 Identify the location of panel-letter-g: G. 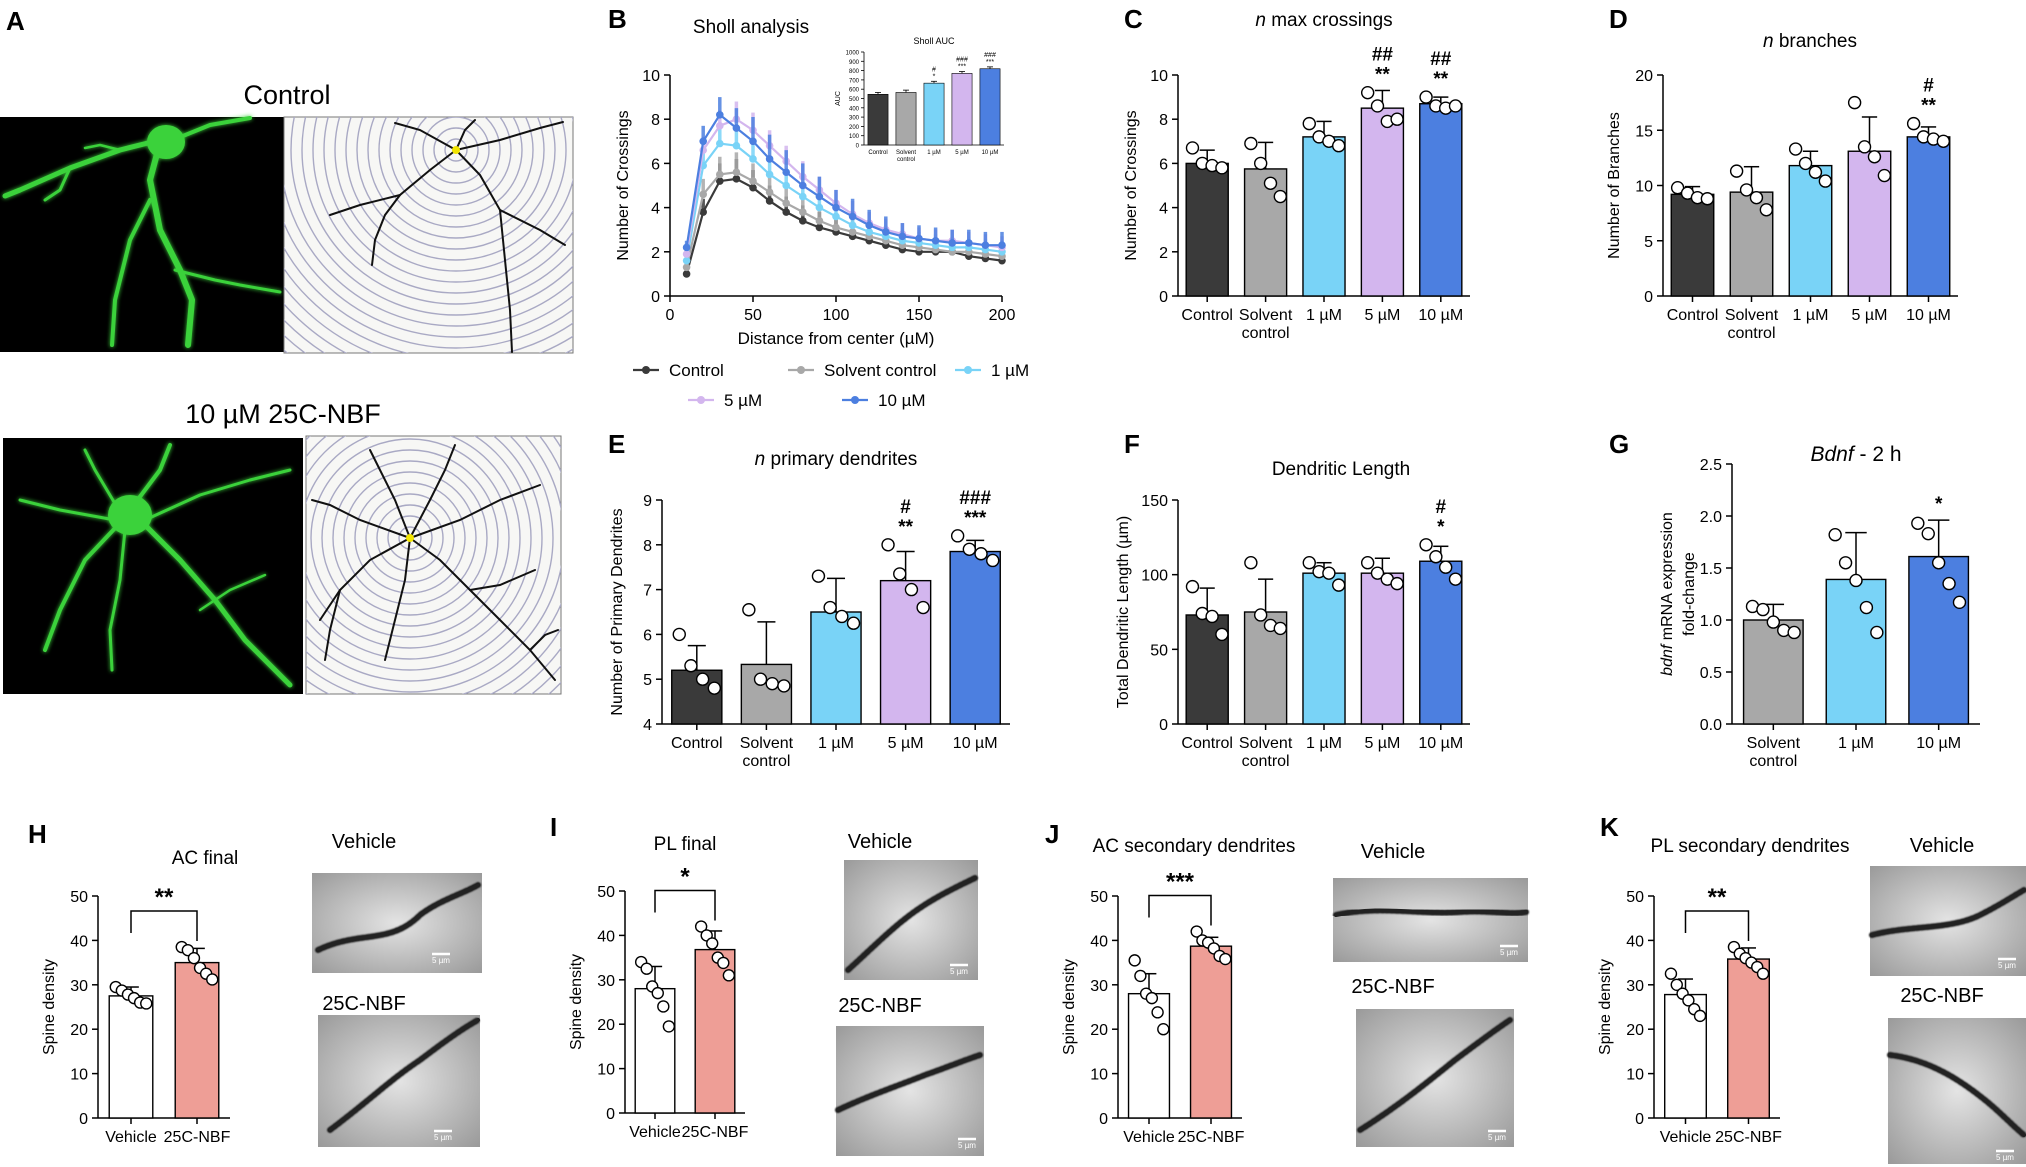
(1619, 444).